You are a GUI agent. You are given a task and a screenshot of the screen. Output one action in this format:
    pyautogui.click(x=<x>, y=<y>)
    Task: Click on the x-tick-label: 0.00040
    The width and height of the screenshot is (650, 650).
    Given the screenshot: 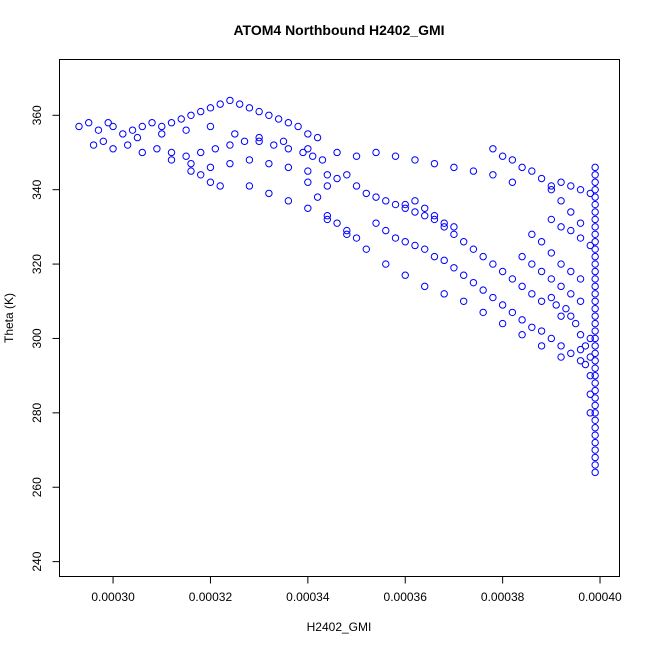 What is the action you would take?
    pyautogui.click(x=600, y=597)
    